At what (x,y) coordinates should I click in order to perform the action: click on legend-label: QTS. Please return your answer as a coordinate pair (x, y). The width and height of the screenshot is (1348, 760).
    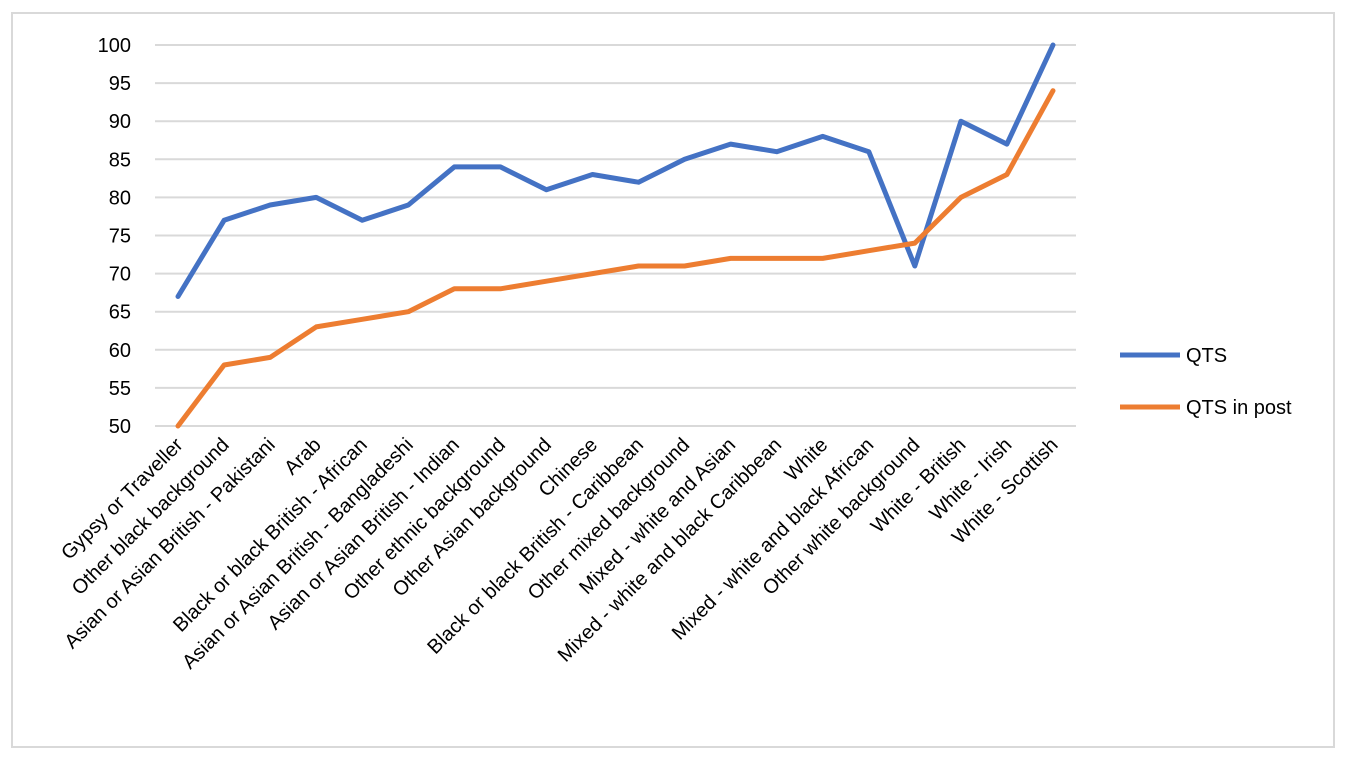
    Looking at the image, I should click on (1206, 356).